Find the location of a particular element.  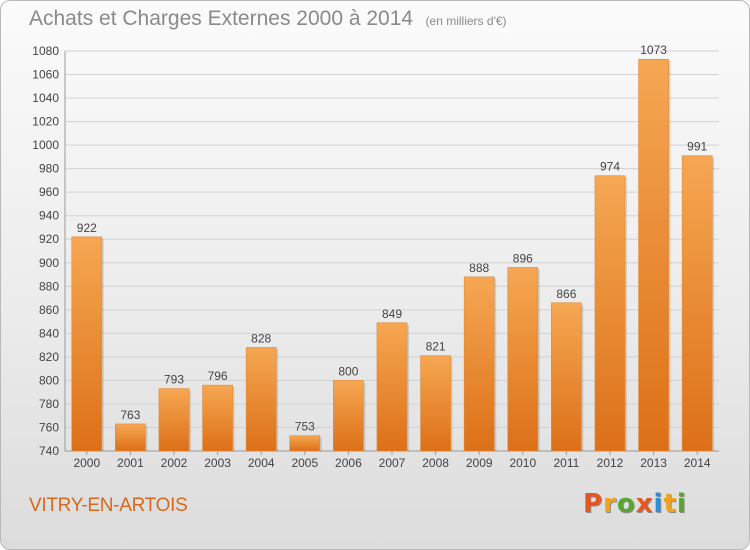

y-tick-label: 980 is located at coordinates (49, 169).